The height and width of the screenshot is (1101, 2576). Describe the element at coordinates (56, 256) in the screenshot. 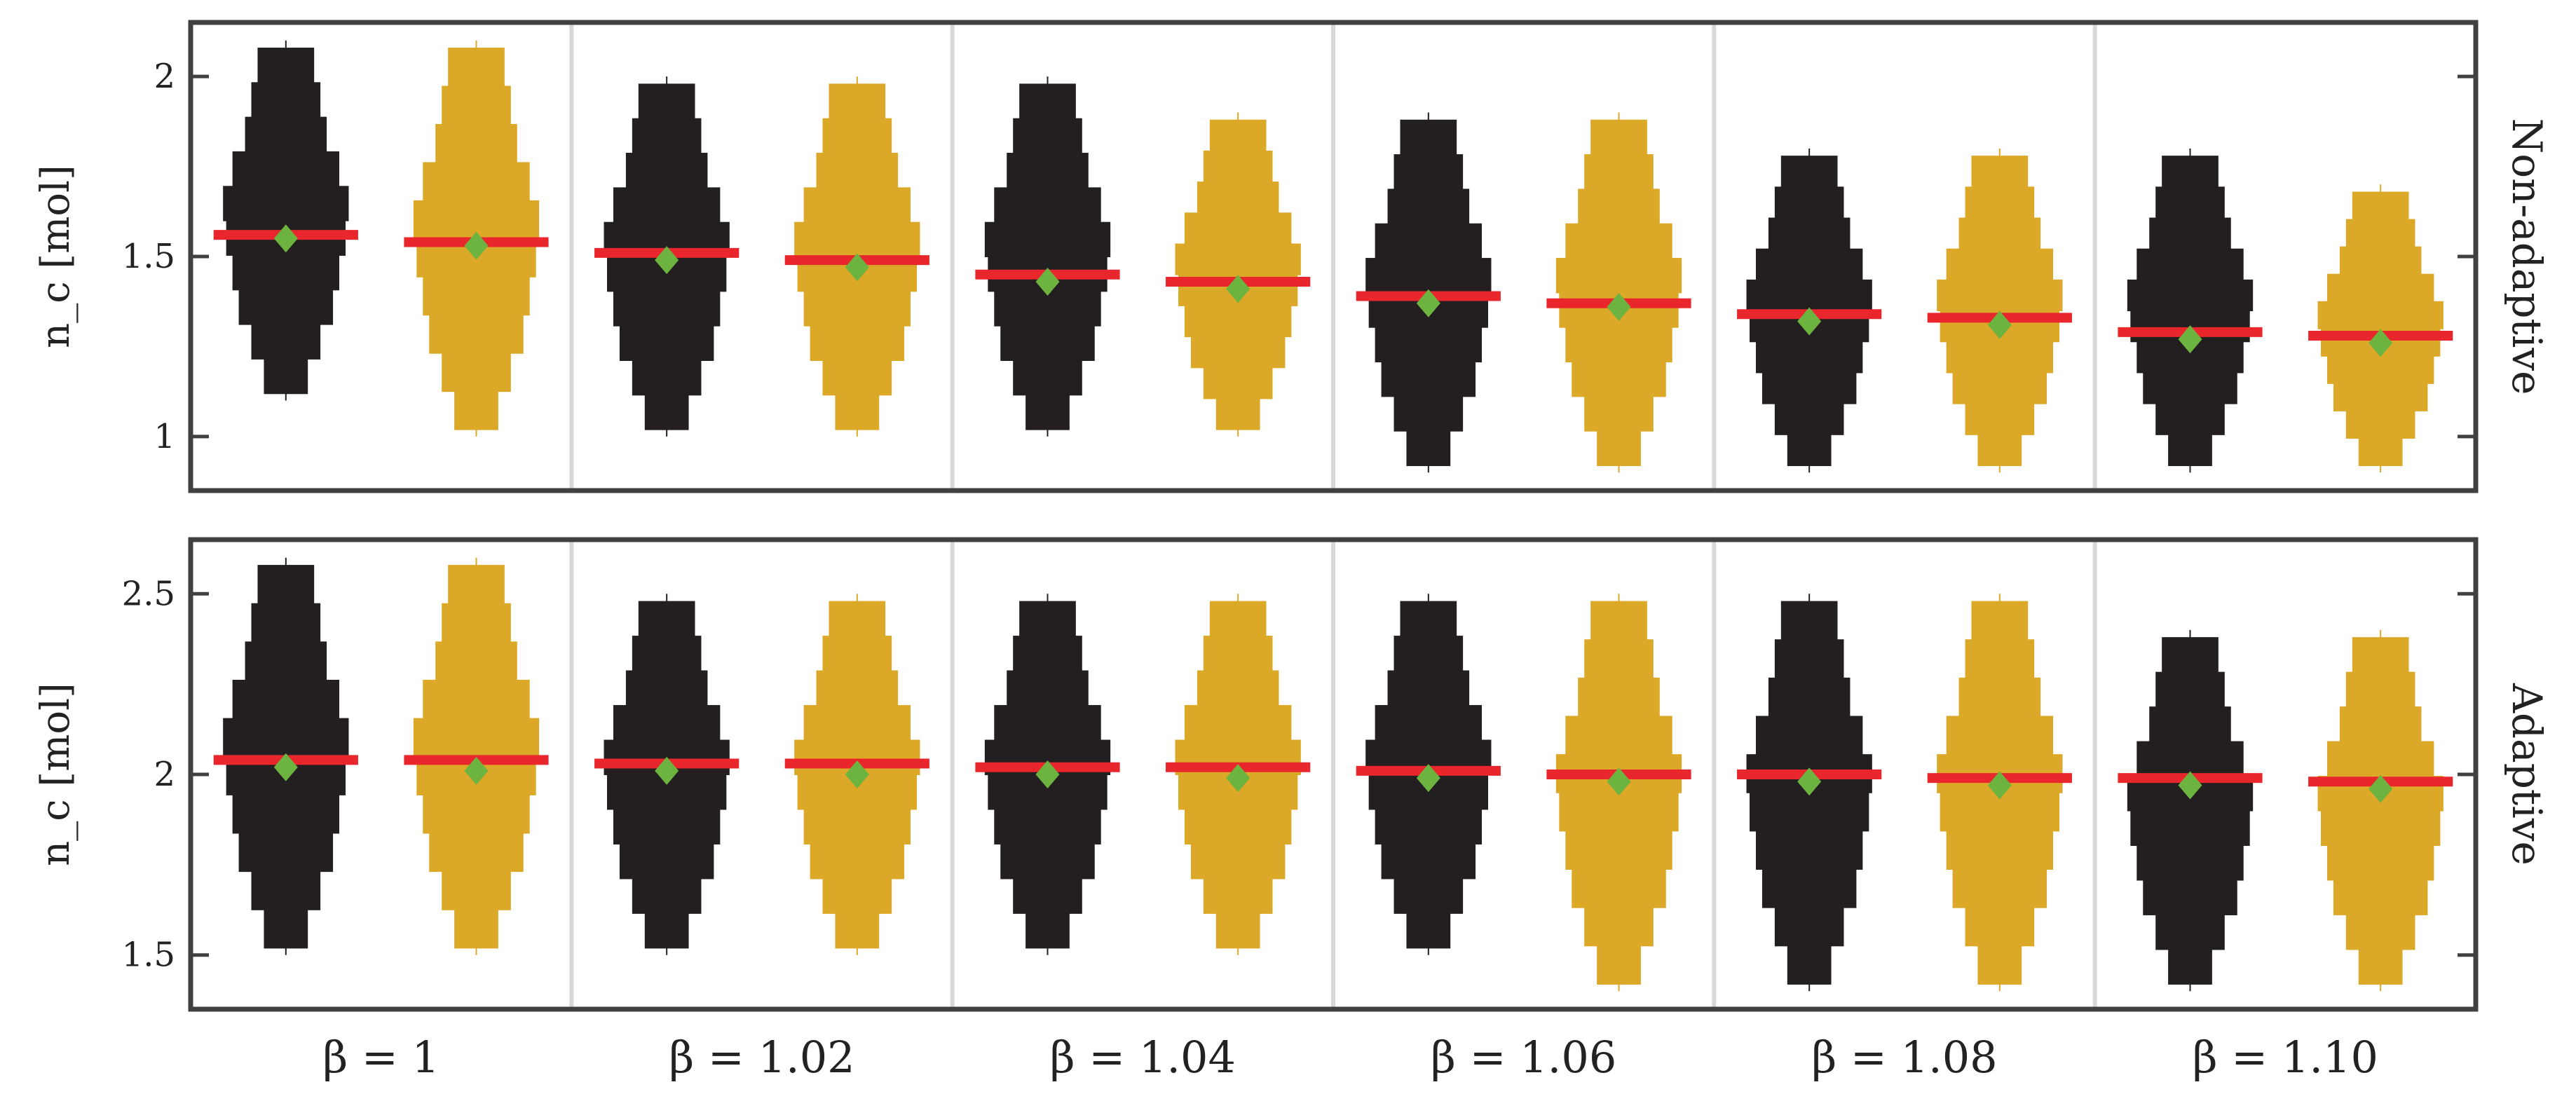

I see `y-axis-title: n_c [mol]` at that location.